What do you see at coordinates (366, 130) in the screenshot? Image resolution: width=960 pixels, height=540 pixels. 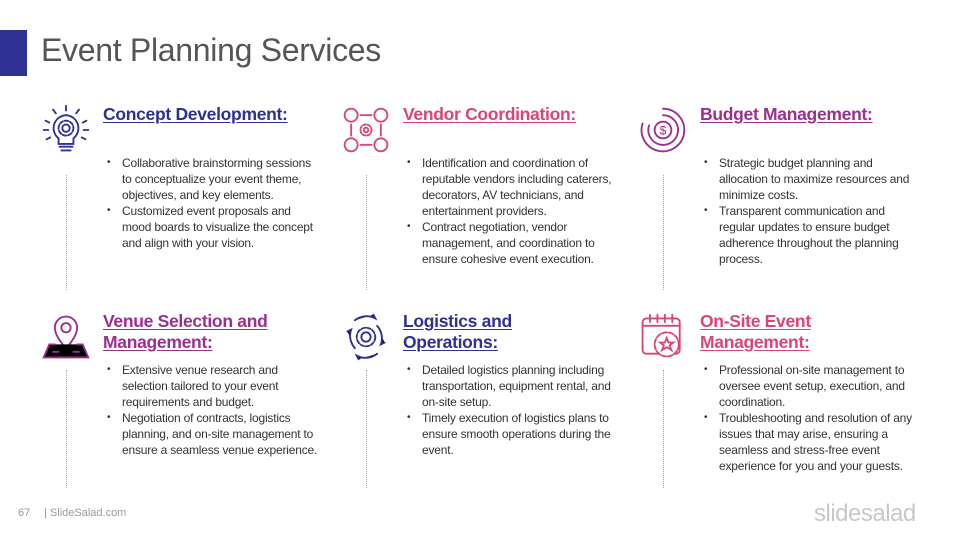 I see `vendor-network-icon` at bounding box center [366, 130].